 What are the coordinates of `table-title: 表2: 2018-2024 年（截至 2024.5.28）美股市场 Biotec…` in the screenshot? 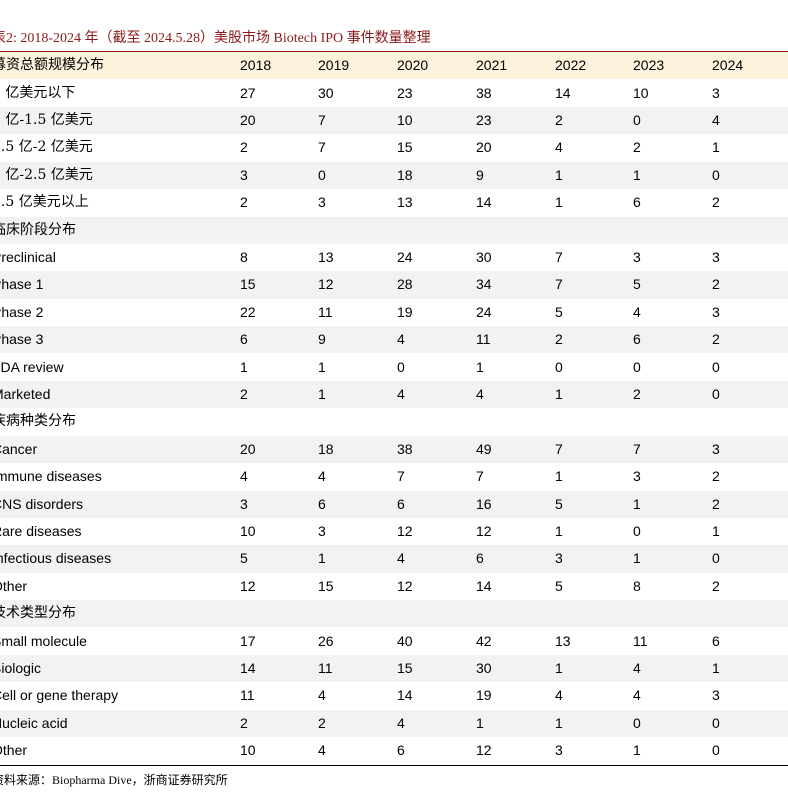 It's located at (215, 38).